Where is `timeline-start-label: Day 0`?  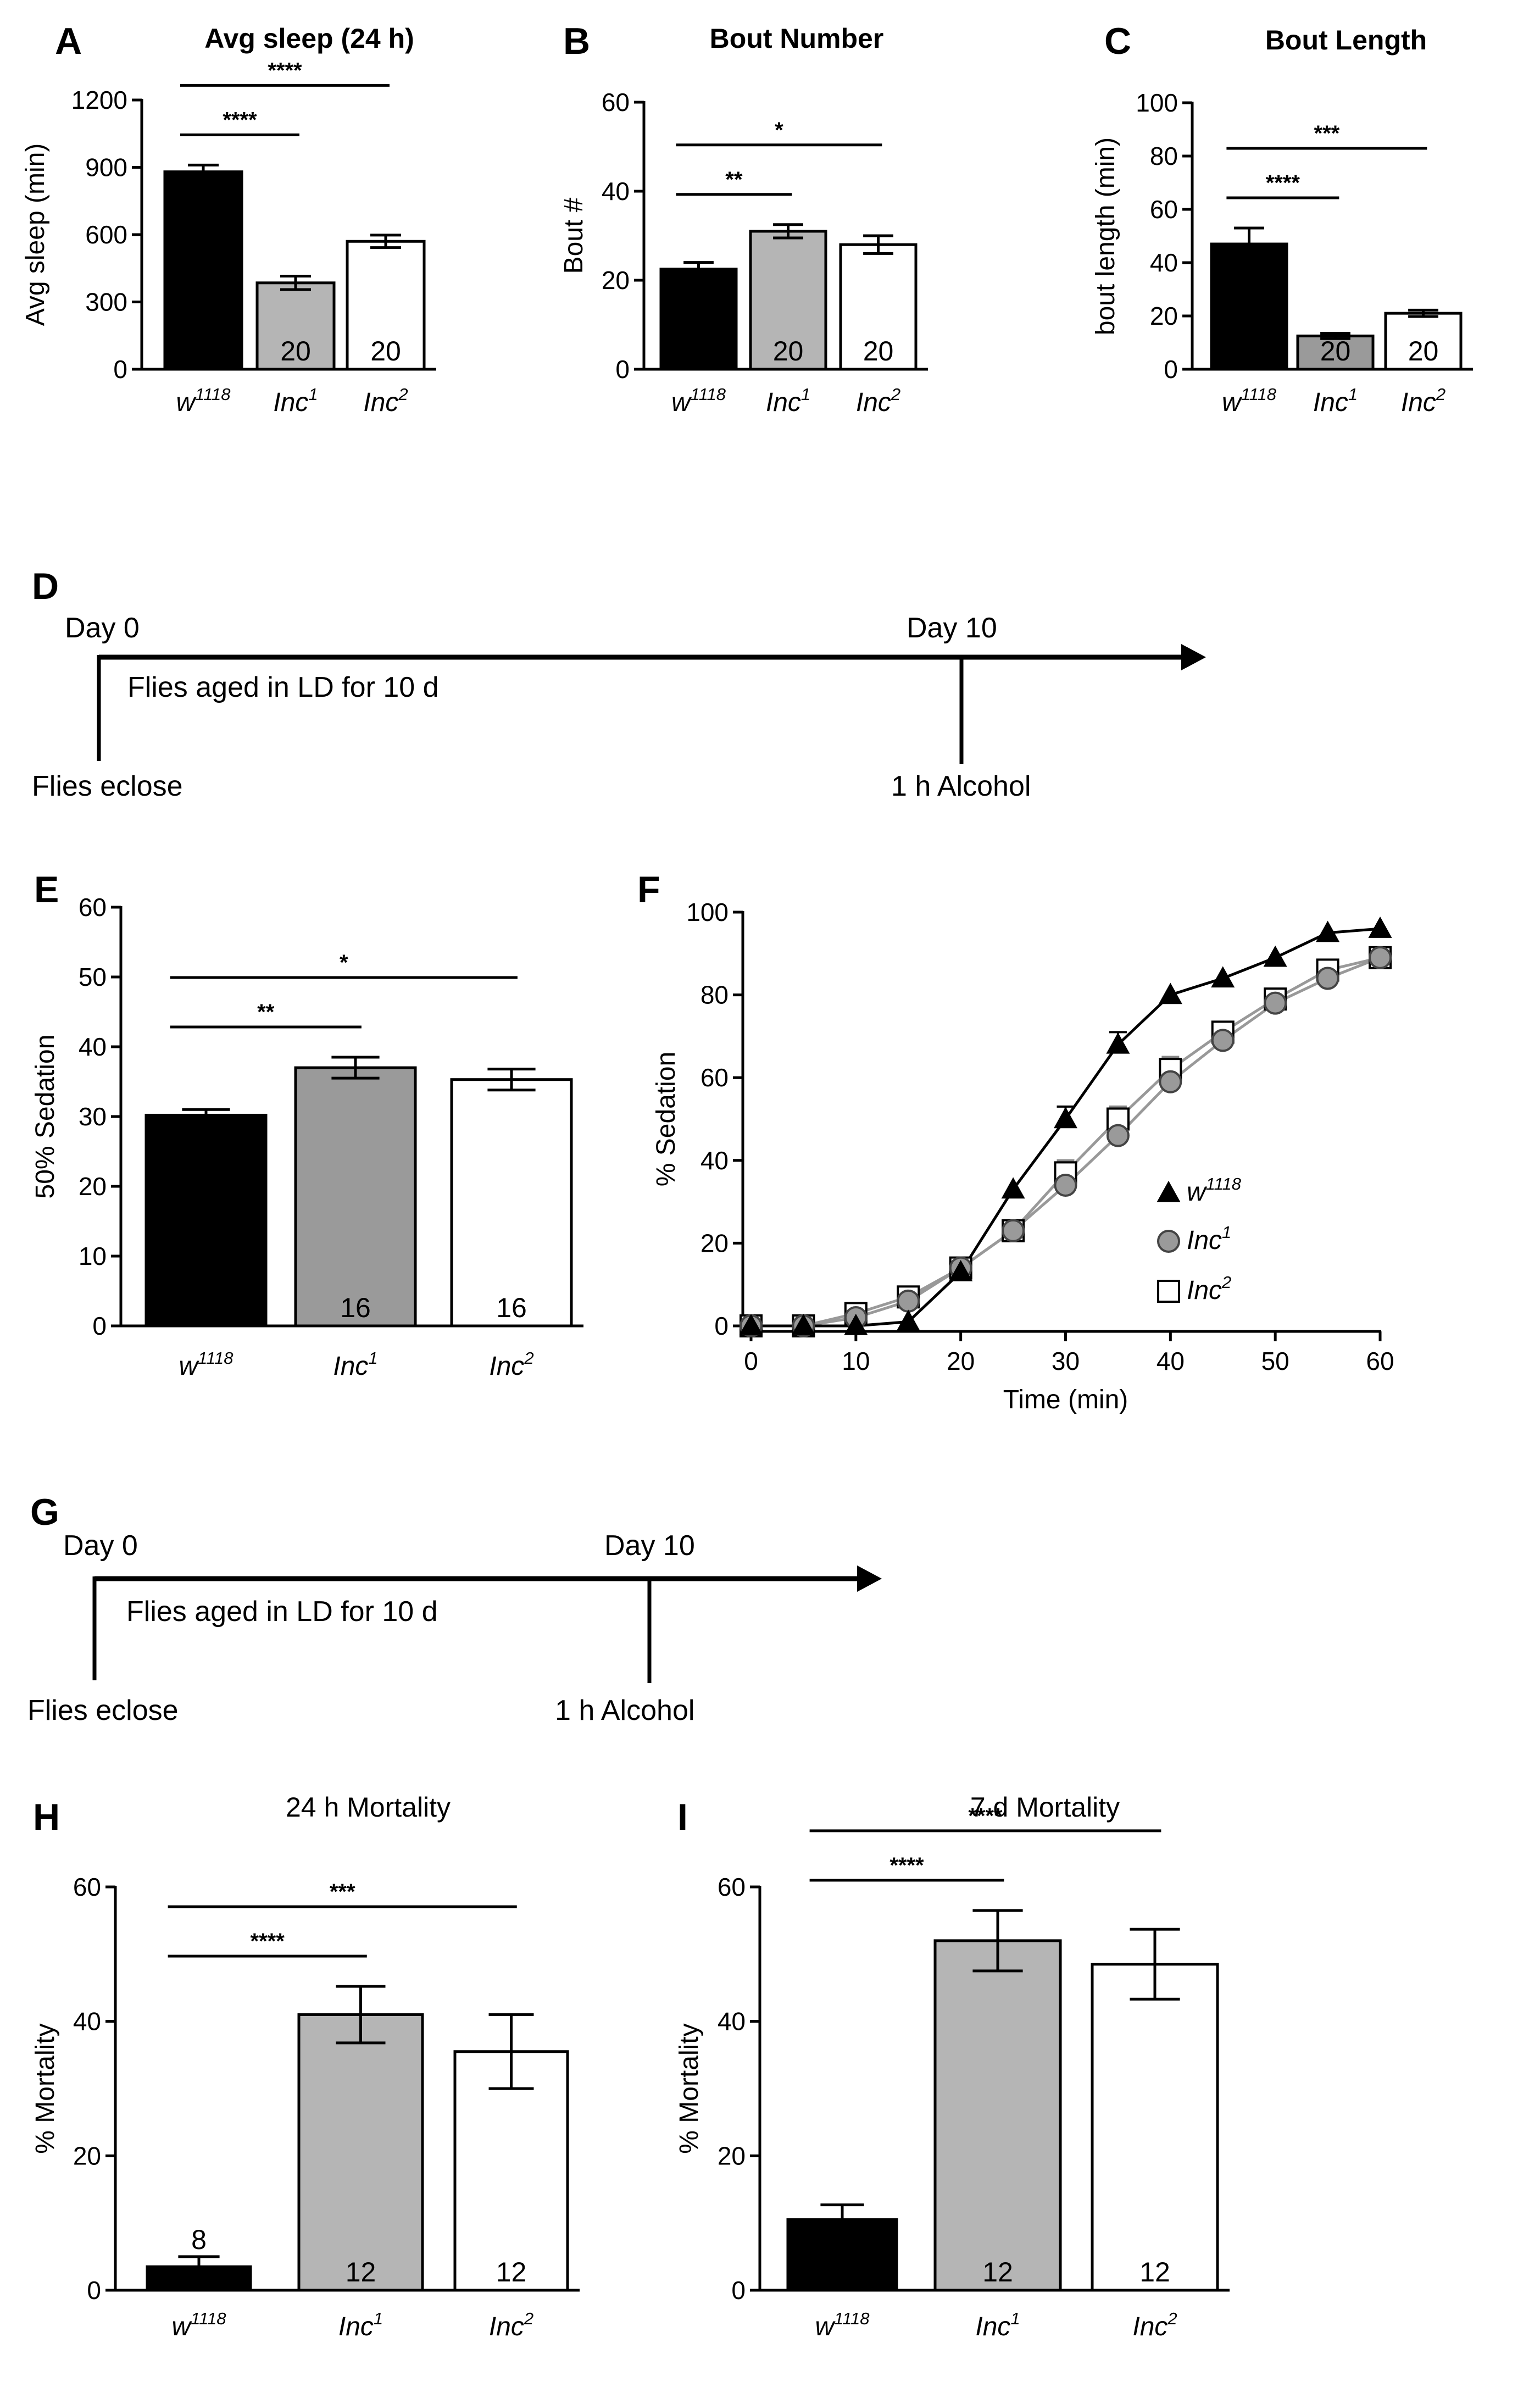 timeline-start-label: Day 0 is located at coordinates (101, 1546).